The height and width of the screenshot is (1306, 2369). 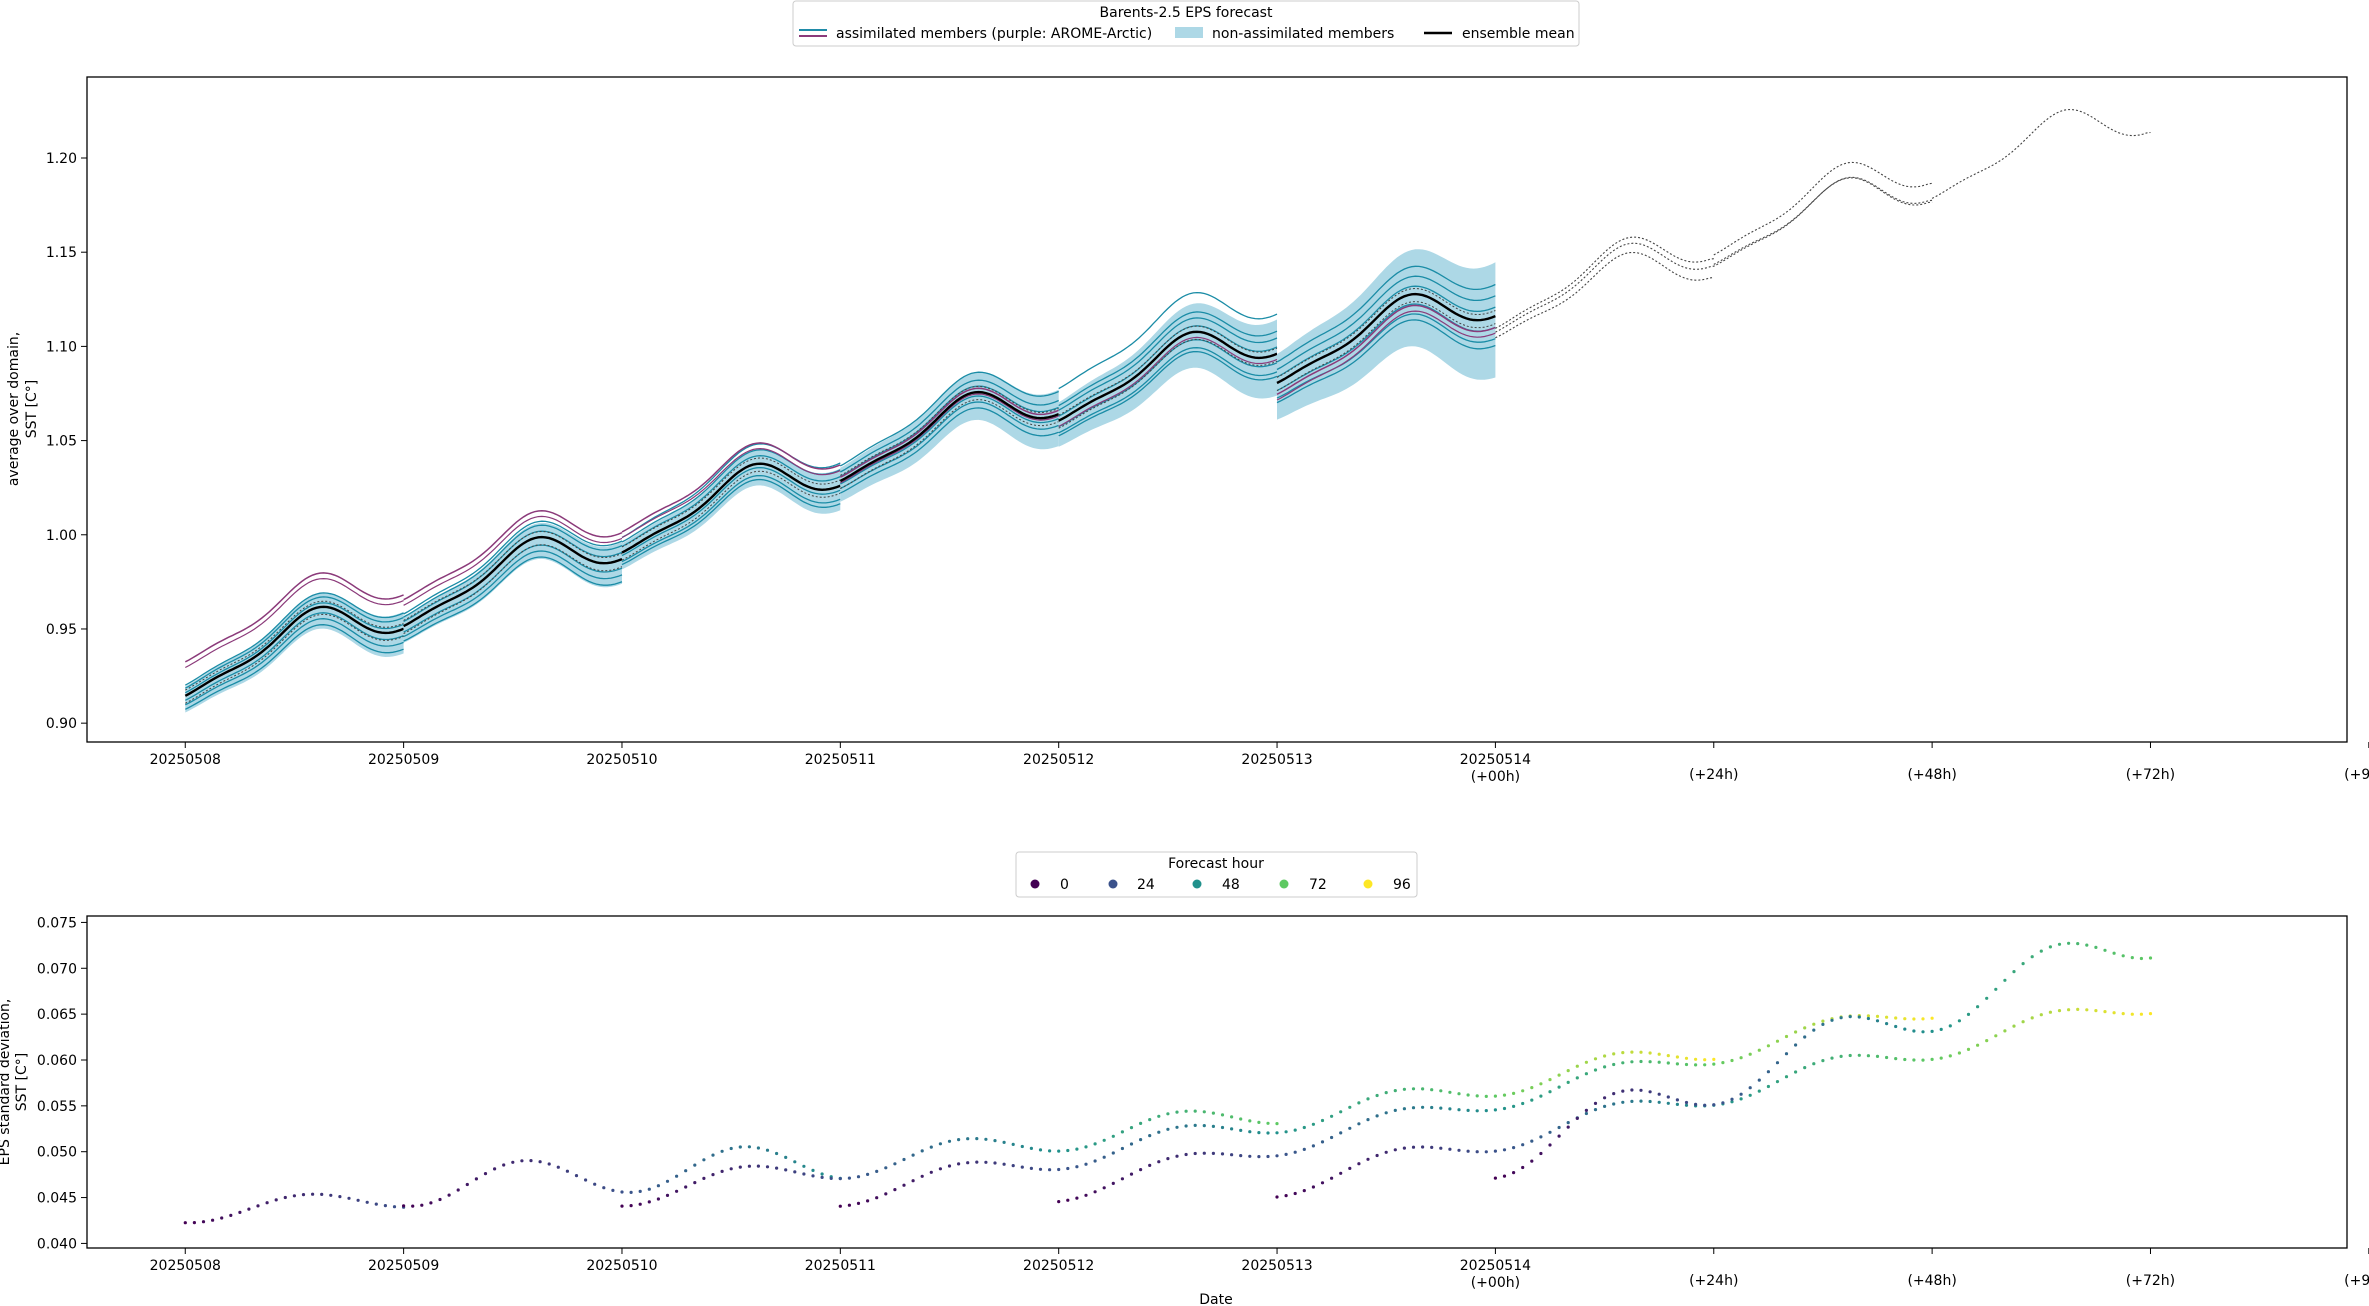 What do you see at coordinates (1186, 23) in the screenshot?
I see `top-legend-box` at bounding box center [1186, 23].